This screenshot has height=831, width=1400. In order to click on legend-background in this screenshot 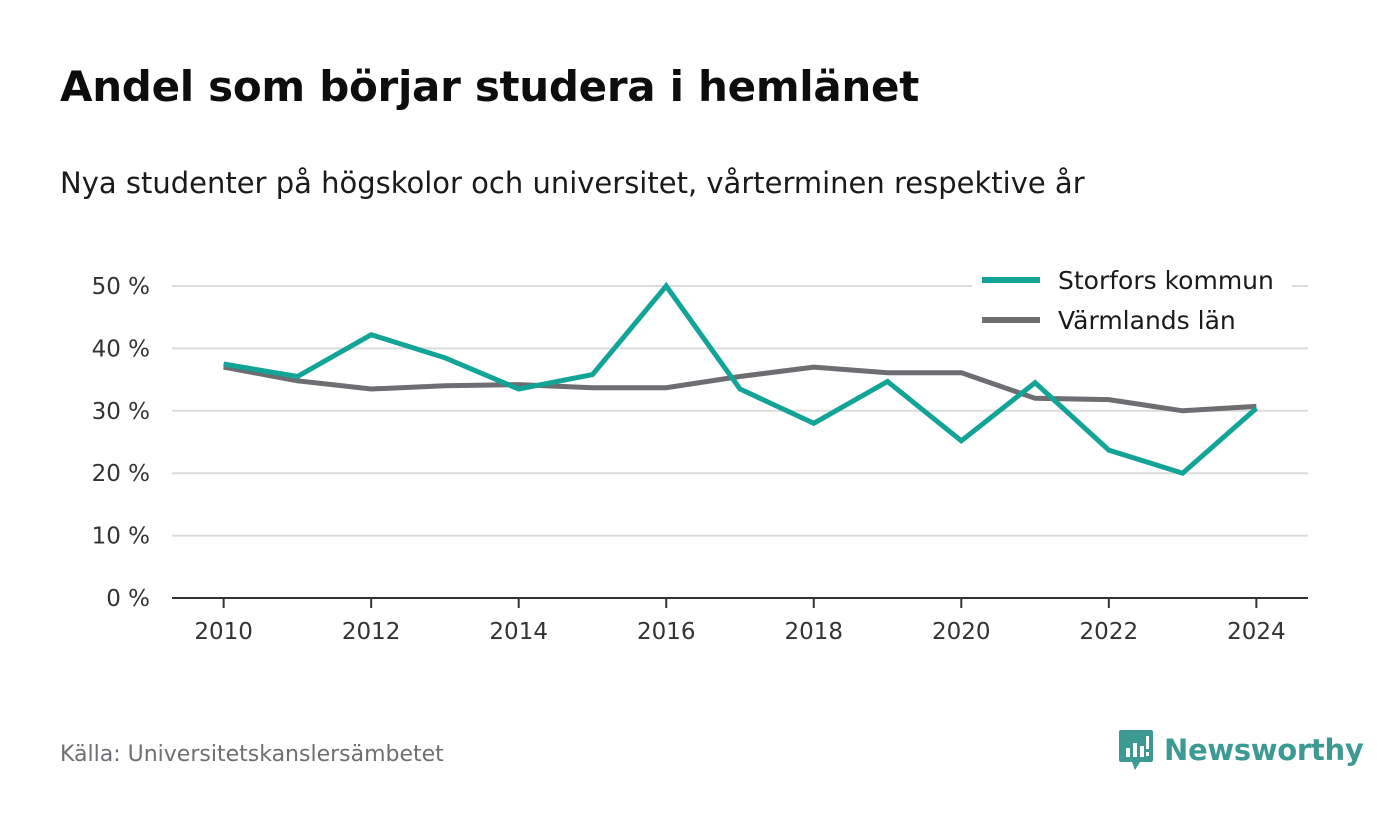, I will do `click(1132, 303)`.